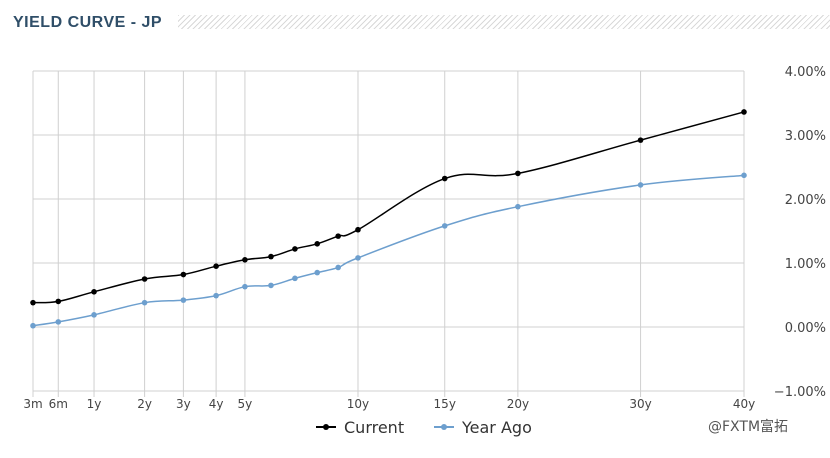 Image resolution: width=830 pixels, height=458 pixels. What do you see at coordinates (496, 427) in the screenshot?
I see `legend-label: Year Ago` at bounding box center [496, 427].